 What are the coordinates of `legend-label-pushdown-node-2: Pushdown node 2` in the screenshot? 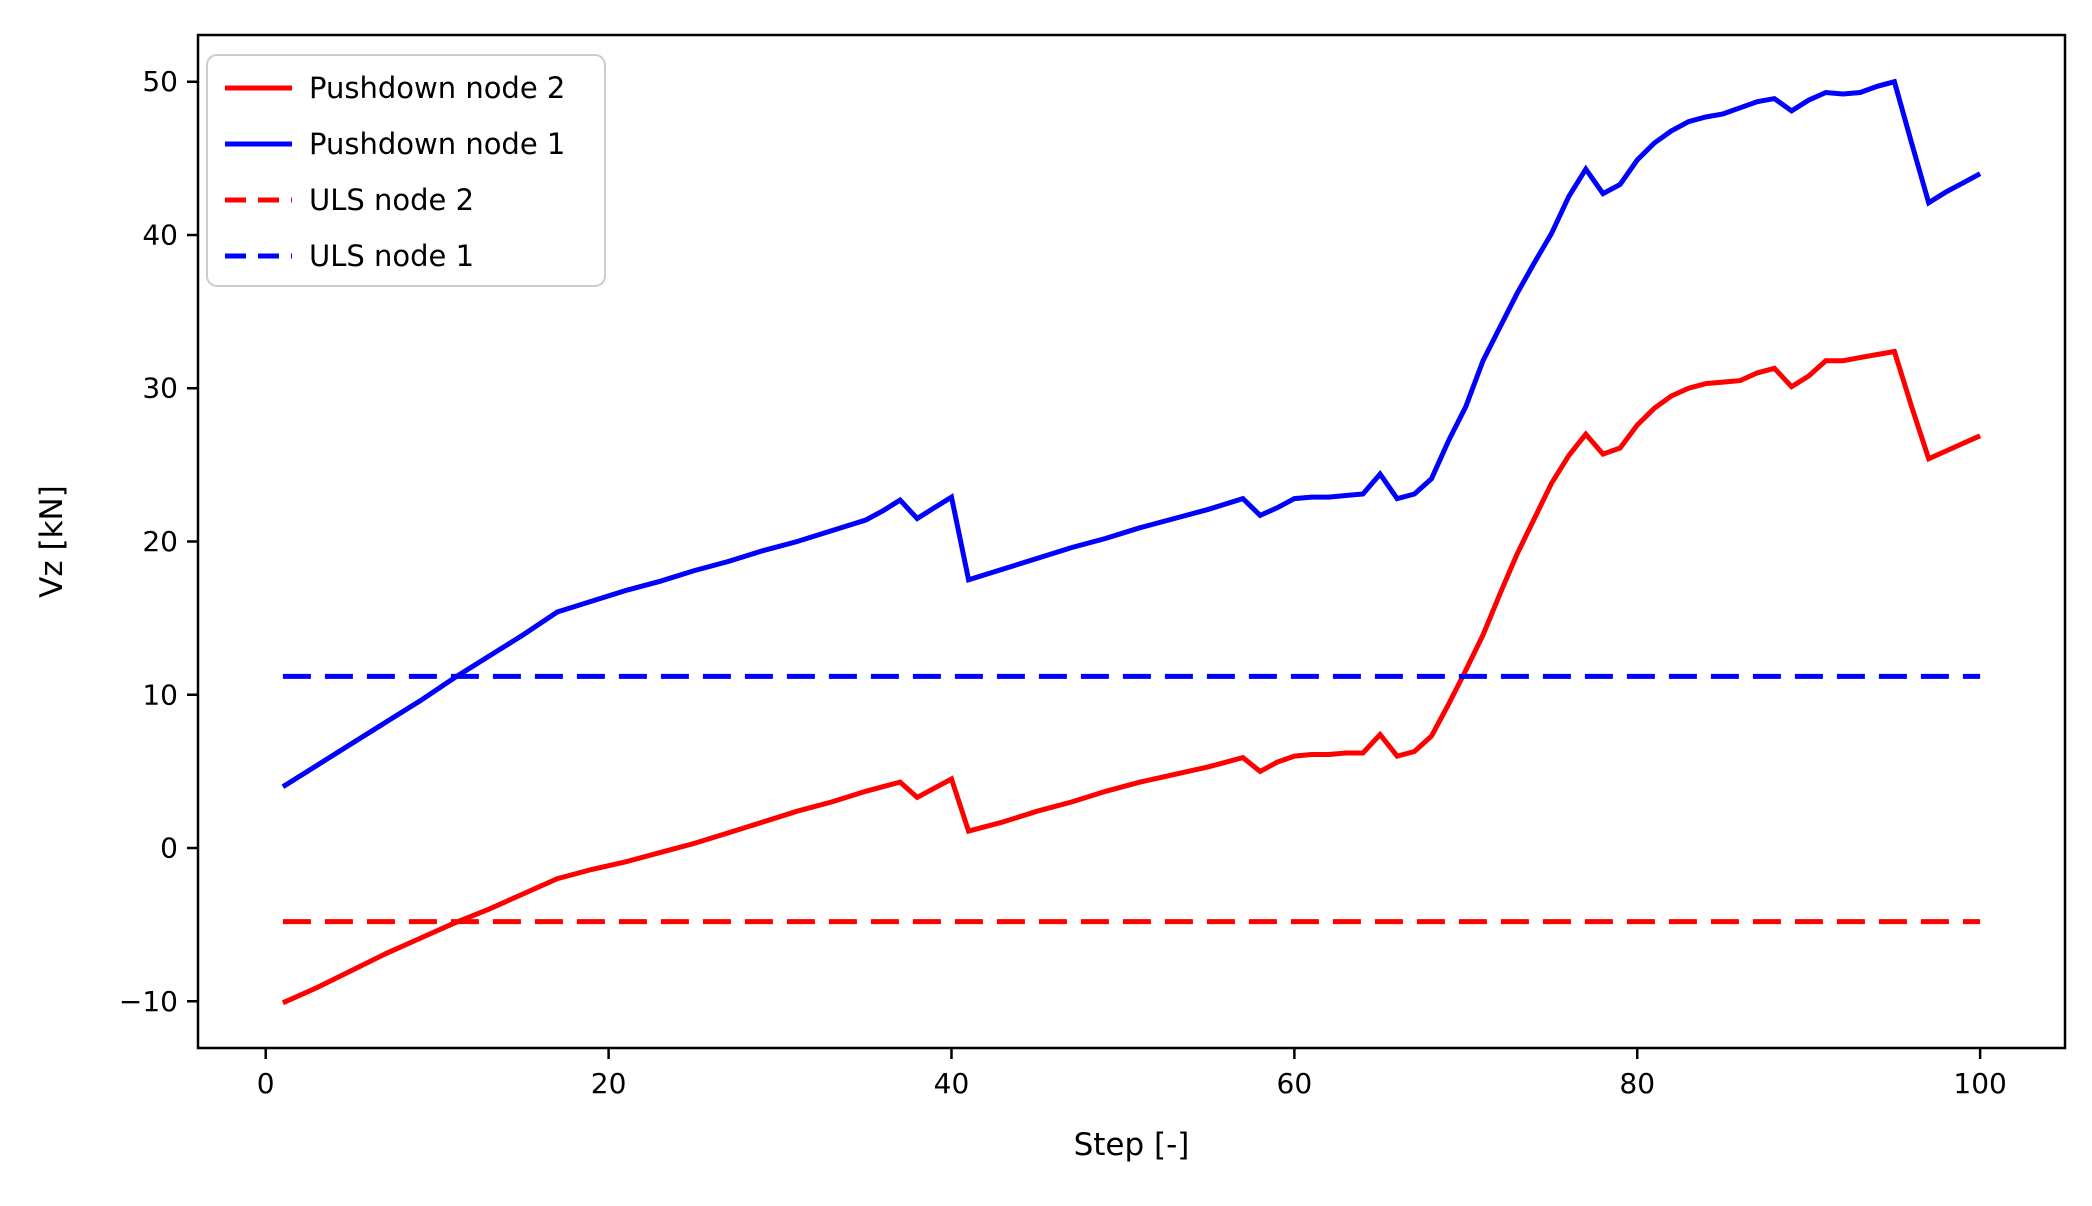 It's located at (437, 88).